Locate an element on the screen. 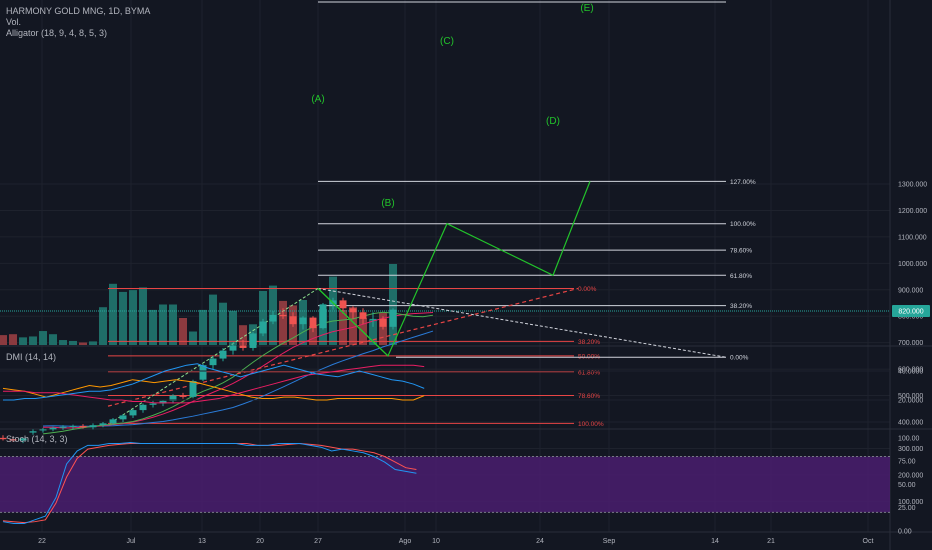  price-axis-label: 500.000 is located at coordinates (910, 396).